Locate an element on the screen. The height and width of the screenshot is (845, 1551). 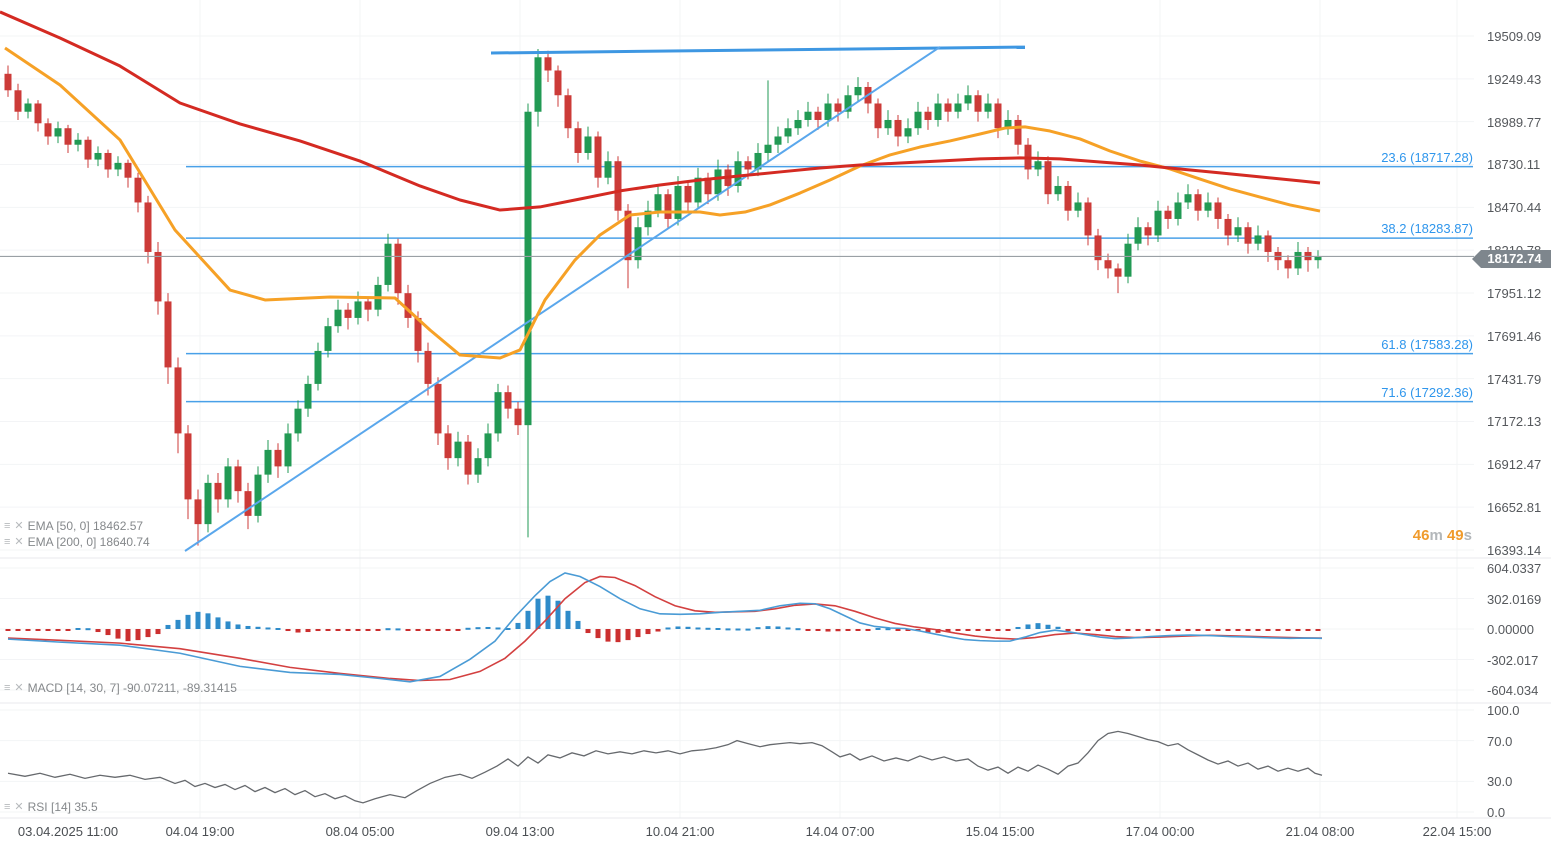
macd-axis-label: 604.0337 is located at coordinates (1514, 568).